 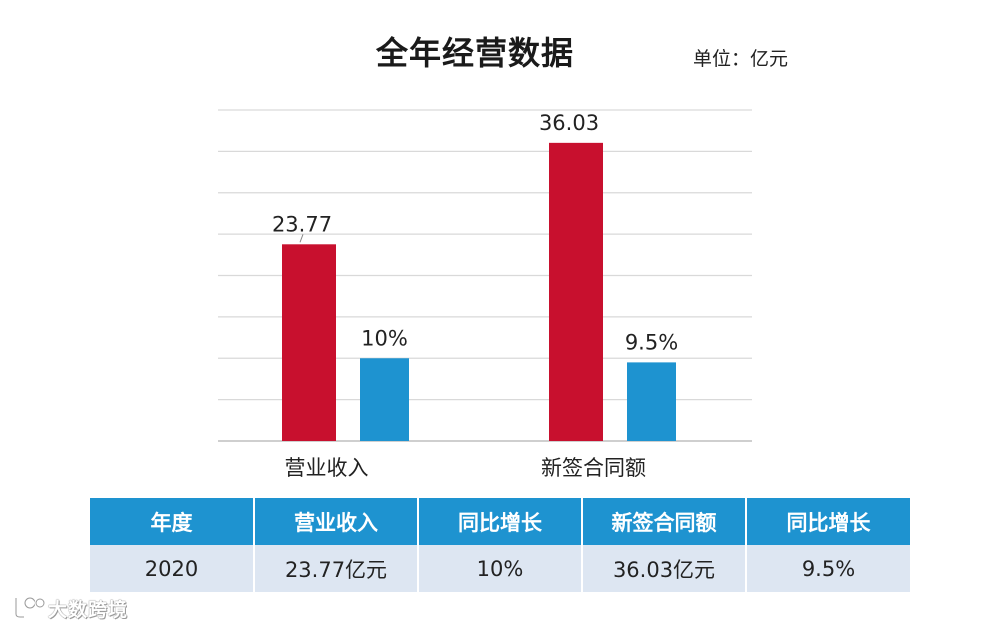 I want to click on unit-label: 单位：亿元, so click(x=741, y=59).